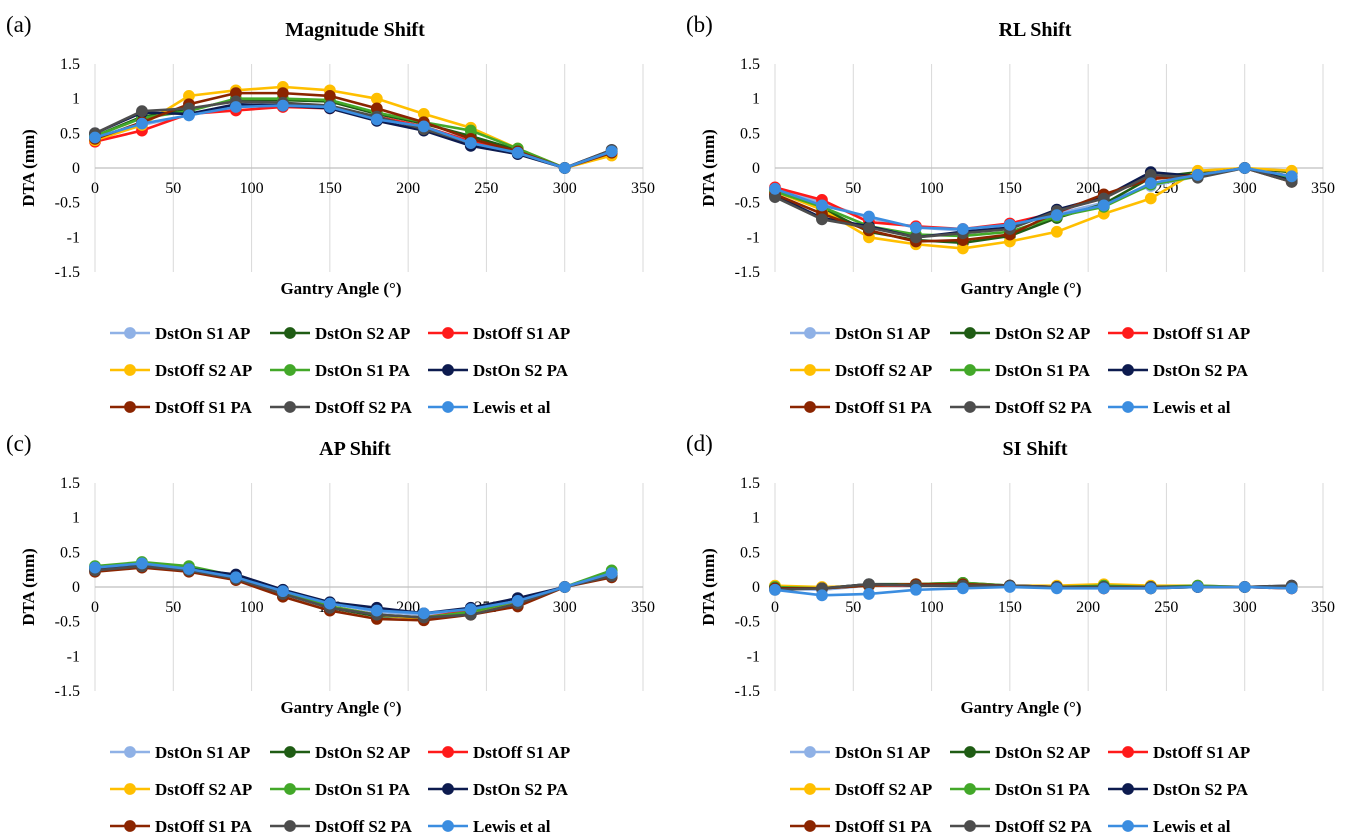 This screenshot has width=1360, height=838. I want to click on panel-label: (b), so click(699, 24).